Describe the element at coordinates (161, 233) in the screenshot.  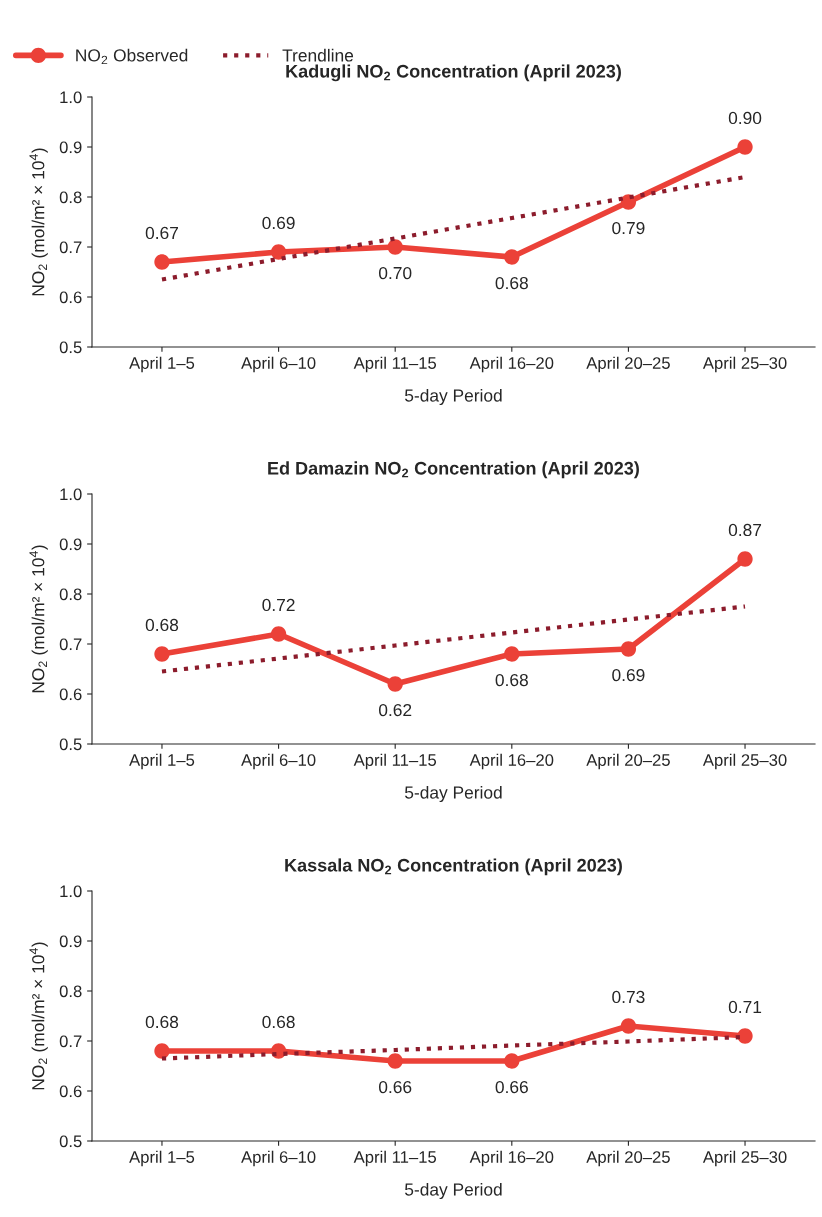
I see `data-label: 0.67` at that location.